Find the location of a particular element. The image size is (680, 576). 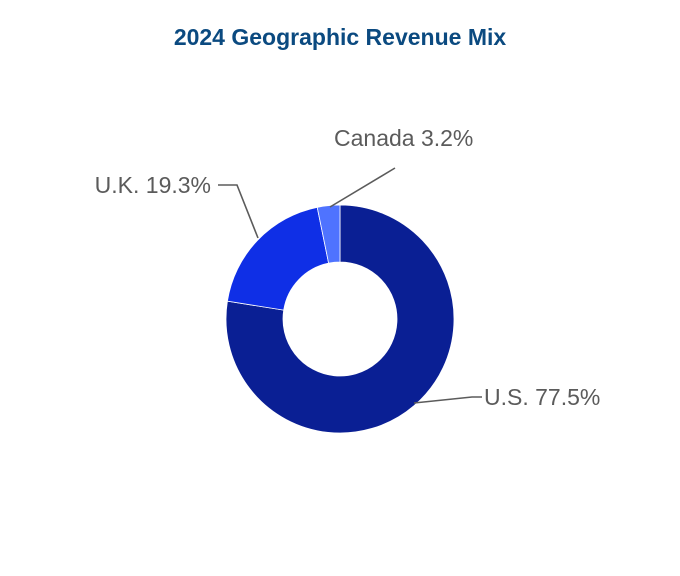

slice-label-uk: U.K. 19.3% is located at coordinates (153, 185).